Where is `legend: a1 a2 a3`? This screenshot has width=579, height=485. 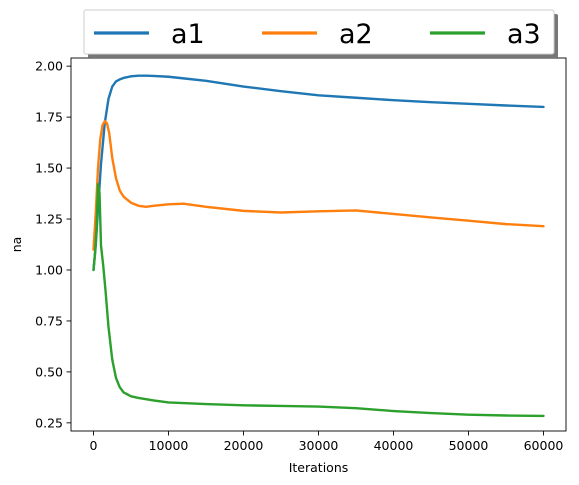 legend: a1 a2 a3 is located at coordinates (320, 33).